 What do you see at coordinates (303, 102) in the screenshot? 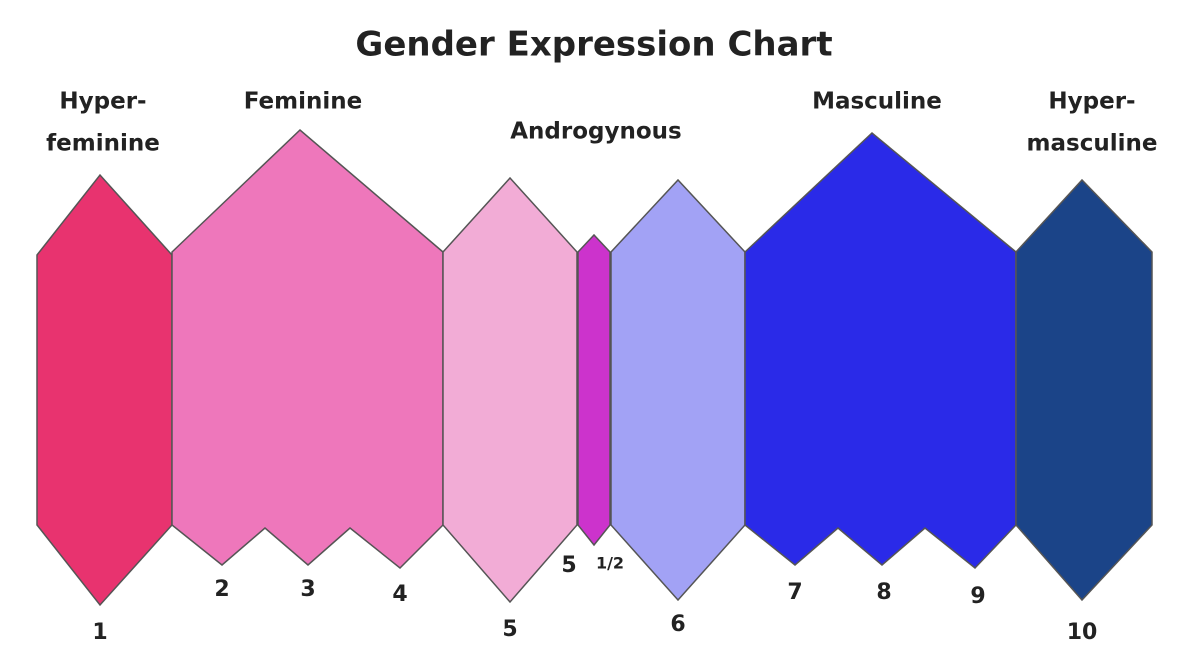
I see `group-label: Feminine` at bounding box center [303, 102].